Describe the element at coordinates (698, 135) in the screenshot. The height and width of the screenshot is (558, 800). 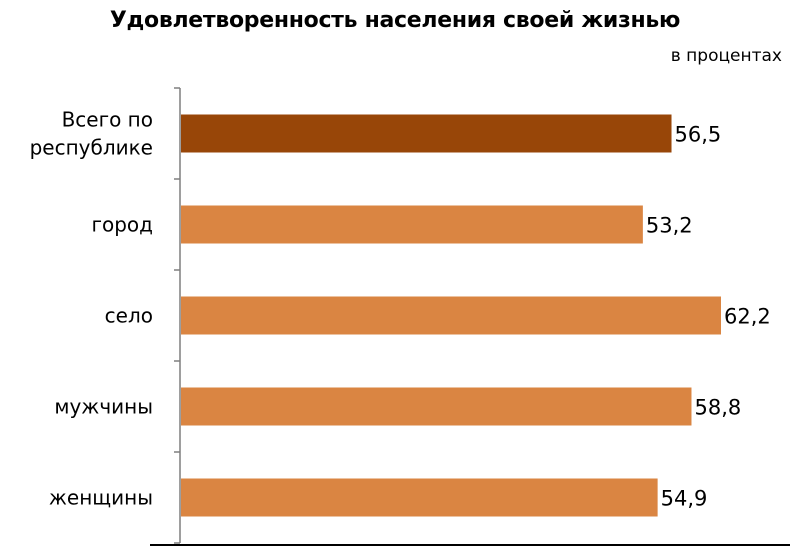
I see `data-label: 56,5` at that location.